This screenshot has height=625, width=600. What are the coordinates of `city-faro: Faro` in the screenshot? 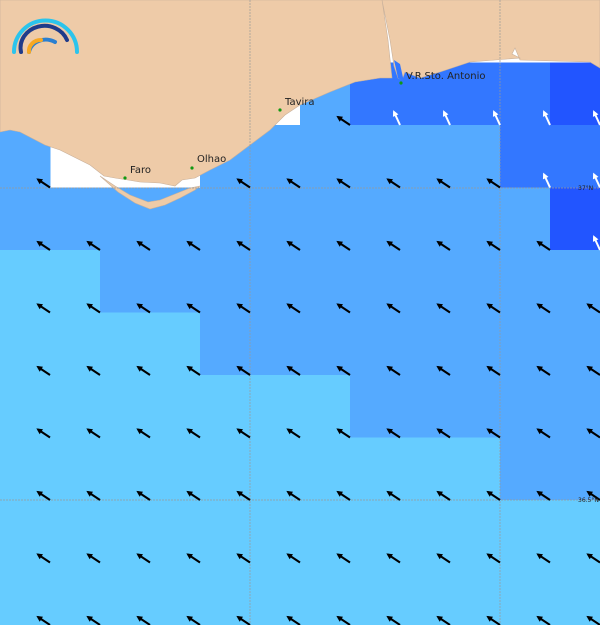 It's located at (137, 172).